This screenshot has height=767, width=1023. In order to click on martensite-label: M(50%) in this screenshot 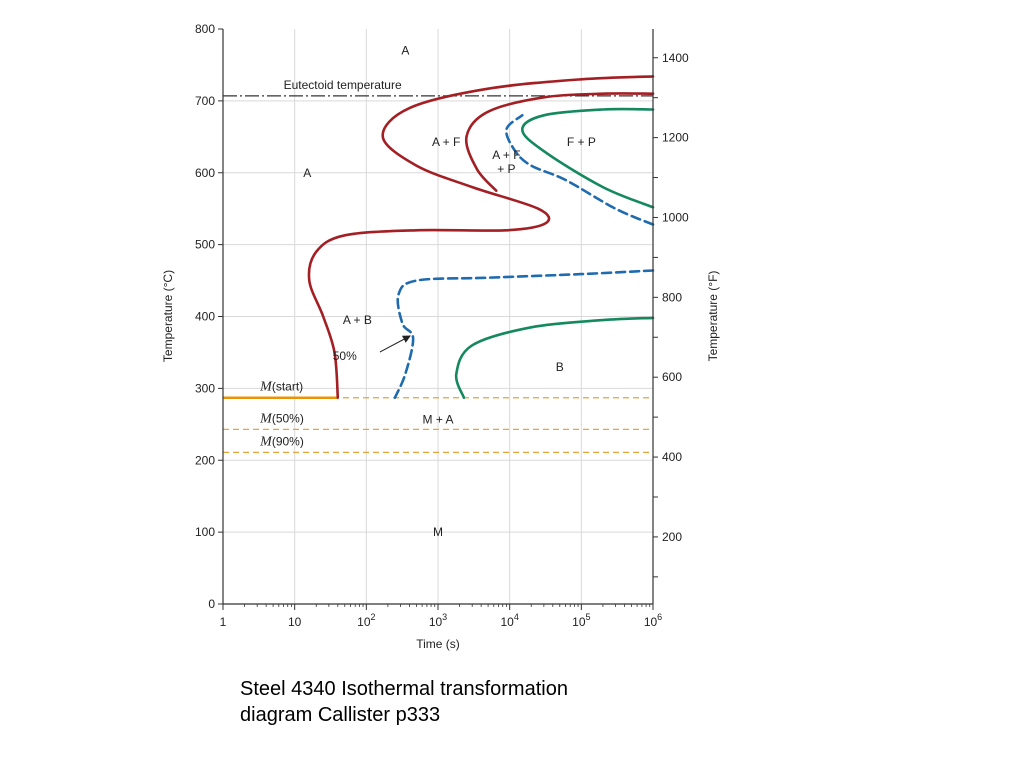, I will do `click(281, 418)`.